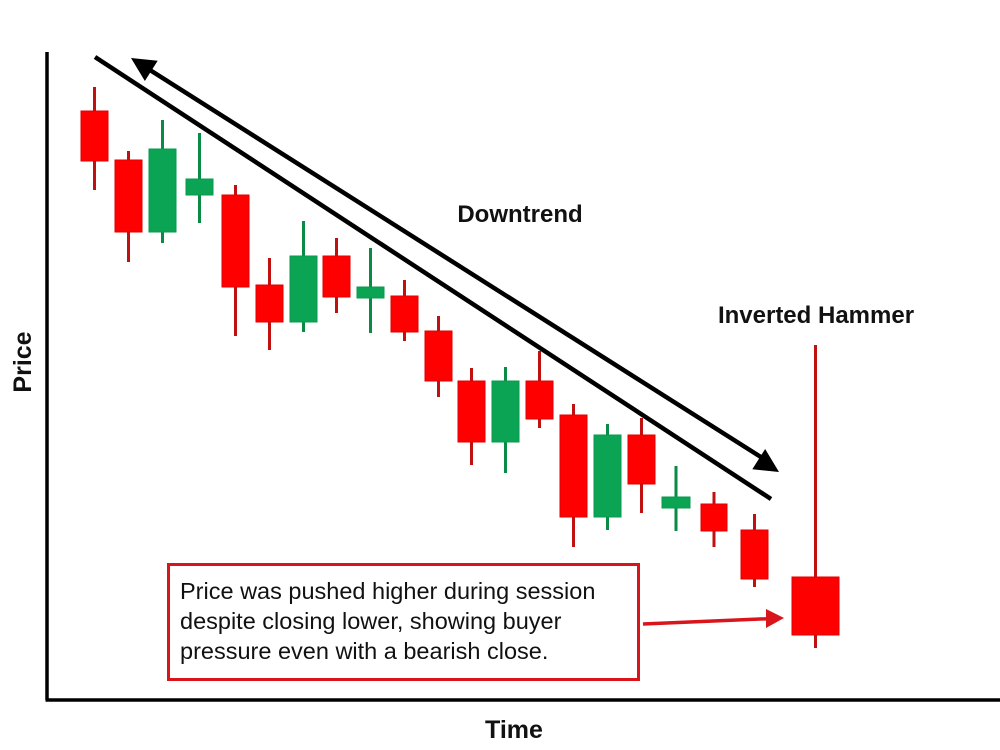  What do you see at coordinates (144, 69) in the screenshot?
I see `arrowhead-up-left-icon` at bounding box center [144, 69].